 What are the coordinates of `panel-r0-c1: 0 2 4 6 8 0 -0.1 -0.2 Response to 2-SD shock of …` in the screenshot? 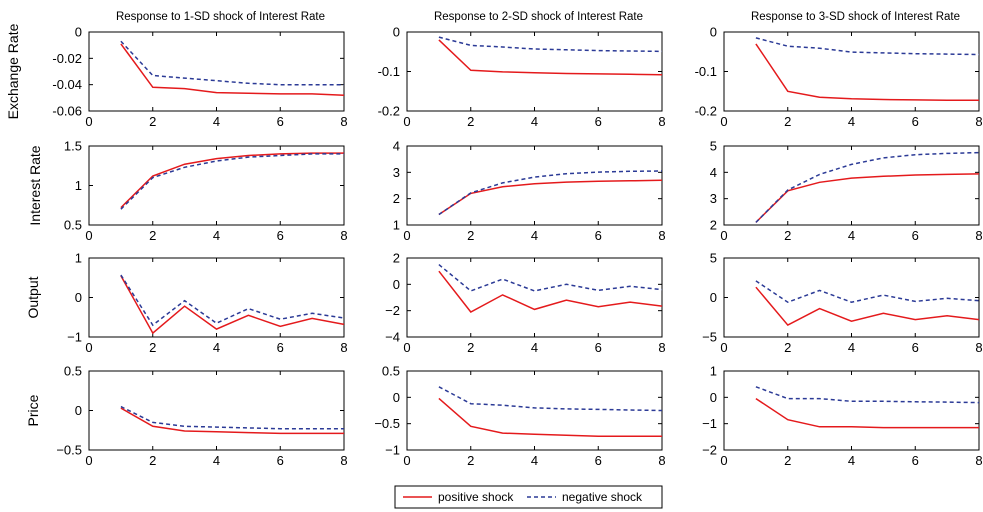 It's located at (522, 70).